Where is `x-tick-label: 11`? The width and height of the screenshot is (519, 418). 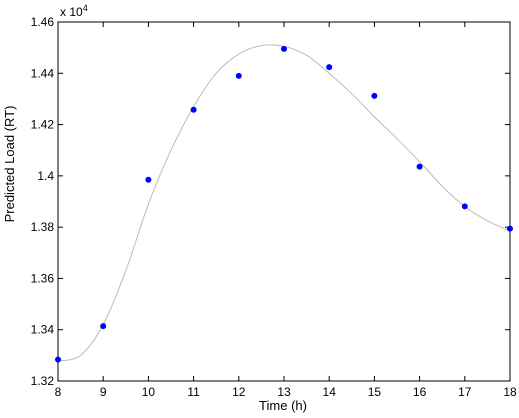
x-tick-label: 11 is located at coordinates (193, 392).